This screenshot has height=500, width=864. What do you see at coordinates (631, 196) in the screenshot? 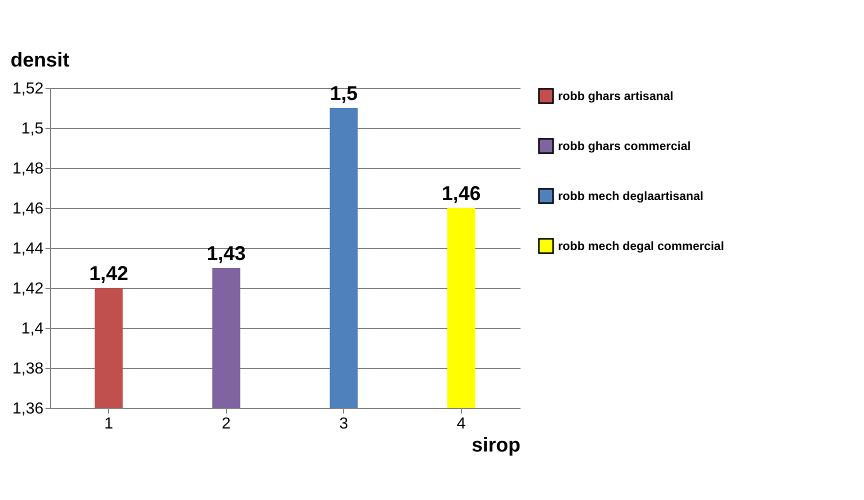
I see `legend-label: robb mech deglaartisanal` at bounding box center [631, 196].